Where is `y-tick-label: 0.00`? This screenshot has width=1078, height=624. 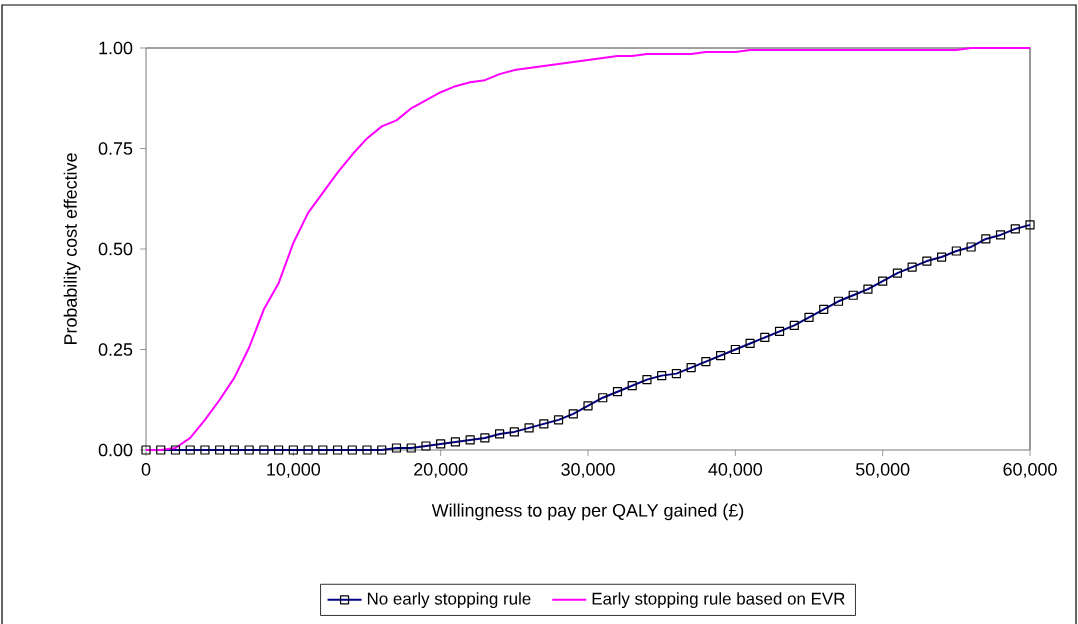 y-tick-label: 0.00 is located at coordinates (115, 450).